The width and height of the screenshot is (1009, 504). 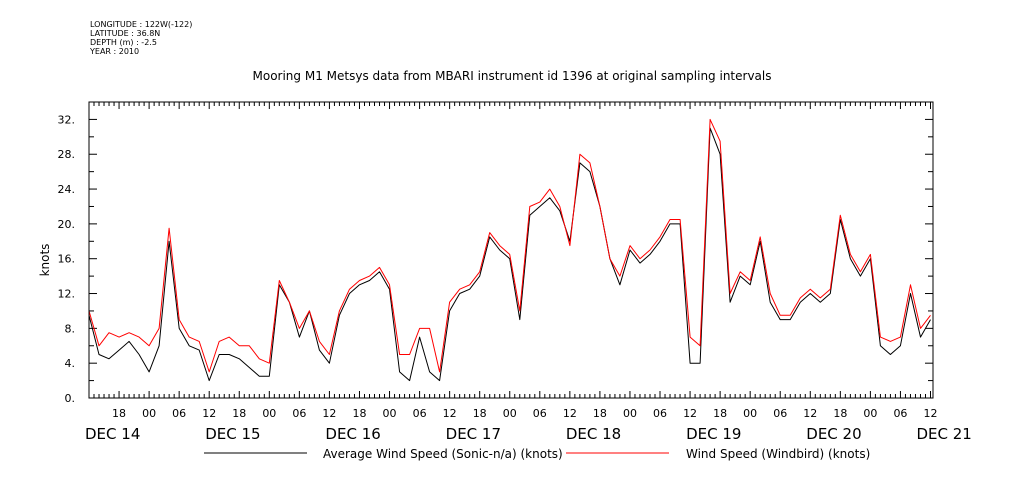 What do you see at coordinates (70, 328) in the screenshot?
I see `y-tick-label: 8.` at bounding box center [70, 328].